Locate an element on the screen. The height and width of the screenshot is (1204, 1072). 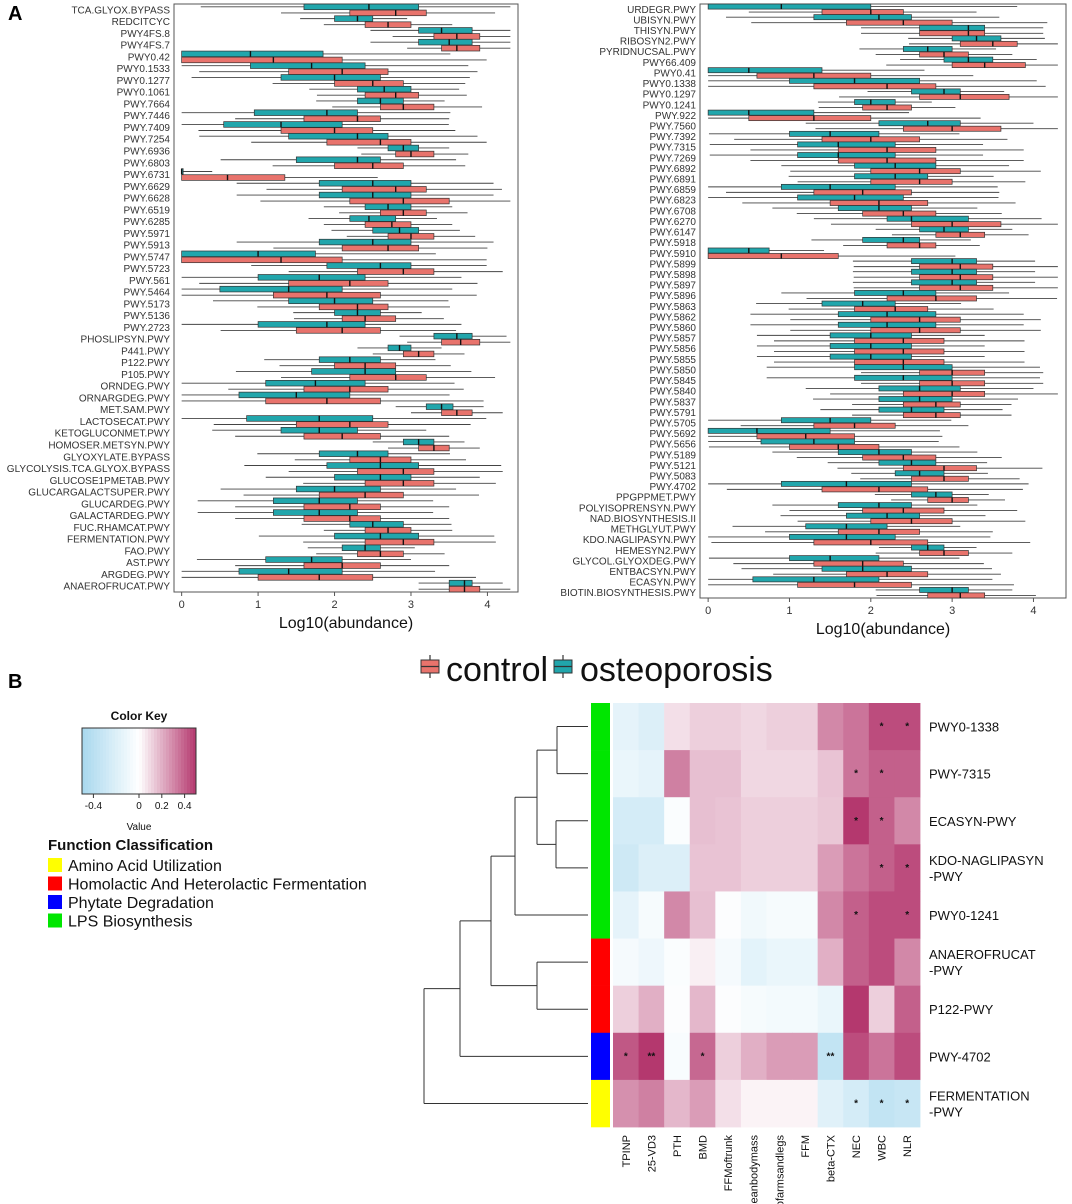
category-label: ENTBACSYN.PWY is located at coordinates (652, 572).